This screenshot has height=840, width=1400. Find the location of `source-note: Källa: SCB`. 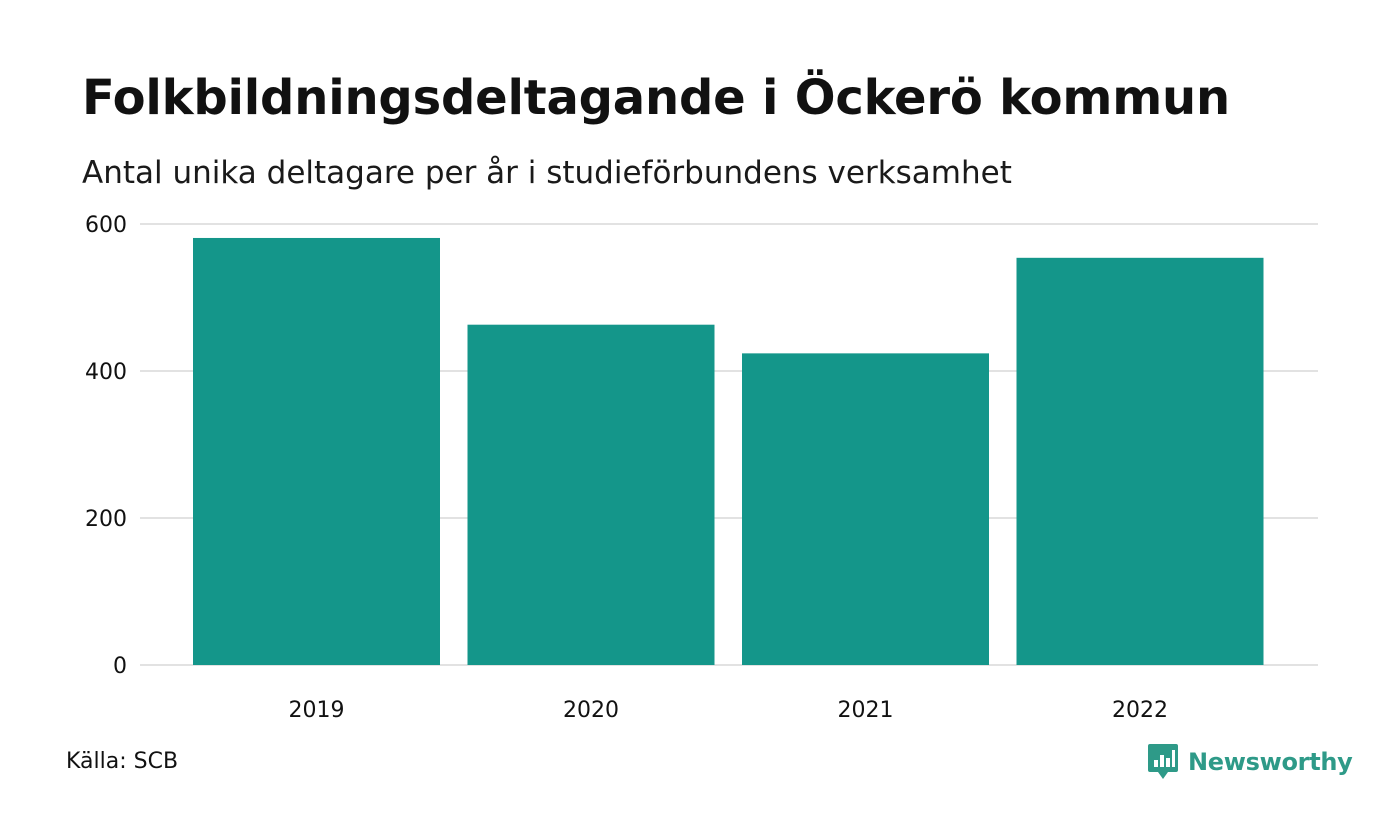

source-note: Källa: SCB is located at coordinates (122, 761).